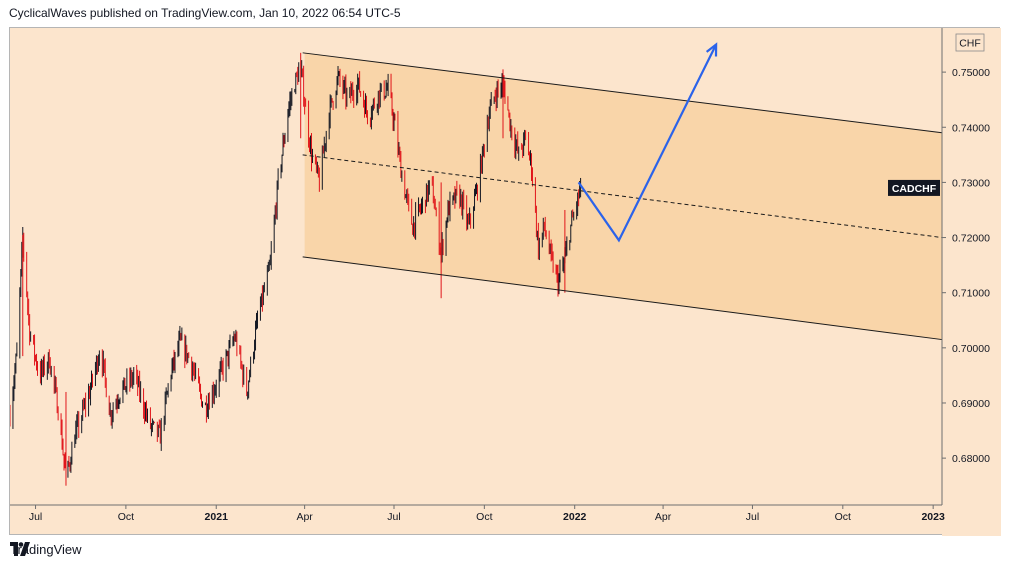 The height and width of the screenshot is (568, 1009). Describe the element at coordinates (971, 128) in the screenshot. I see `y-tick-label: 0.74000` at that location.